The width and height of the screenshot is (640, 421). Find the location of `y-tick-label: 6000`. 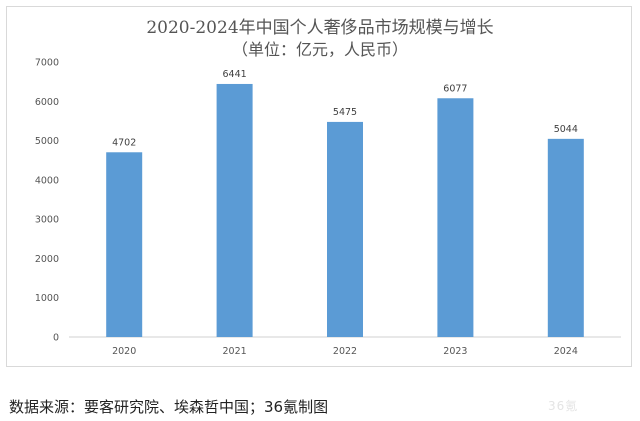

y-tick-label: 6000 is located at coordinates (47, 102).